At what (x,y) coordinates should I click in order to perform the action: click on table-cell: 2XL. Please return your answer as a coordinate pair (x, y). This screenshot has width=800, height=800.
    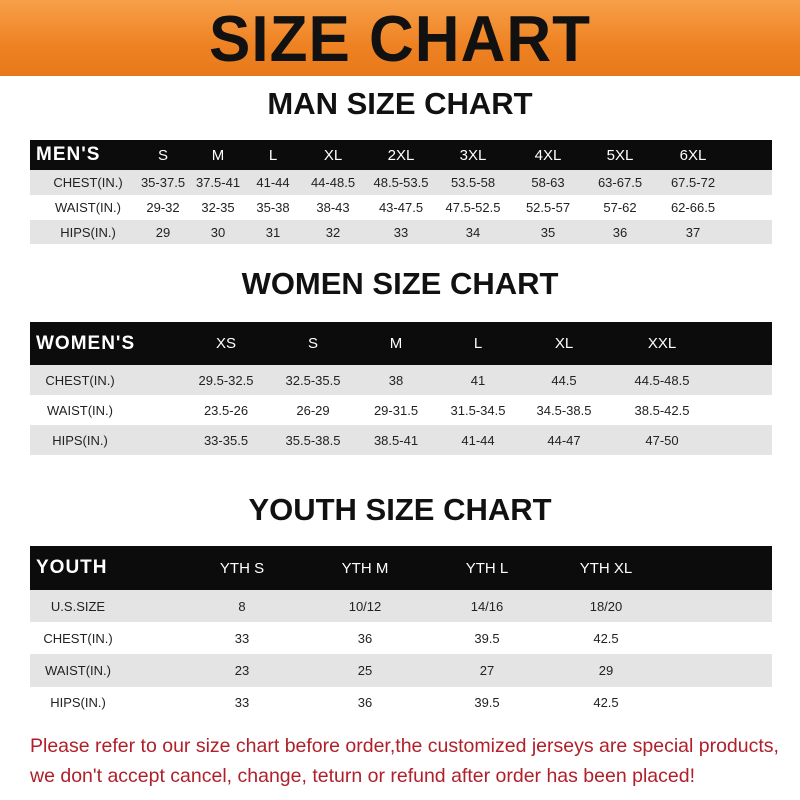
    Looking at the image, I should click on (401, 155).